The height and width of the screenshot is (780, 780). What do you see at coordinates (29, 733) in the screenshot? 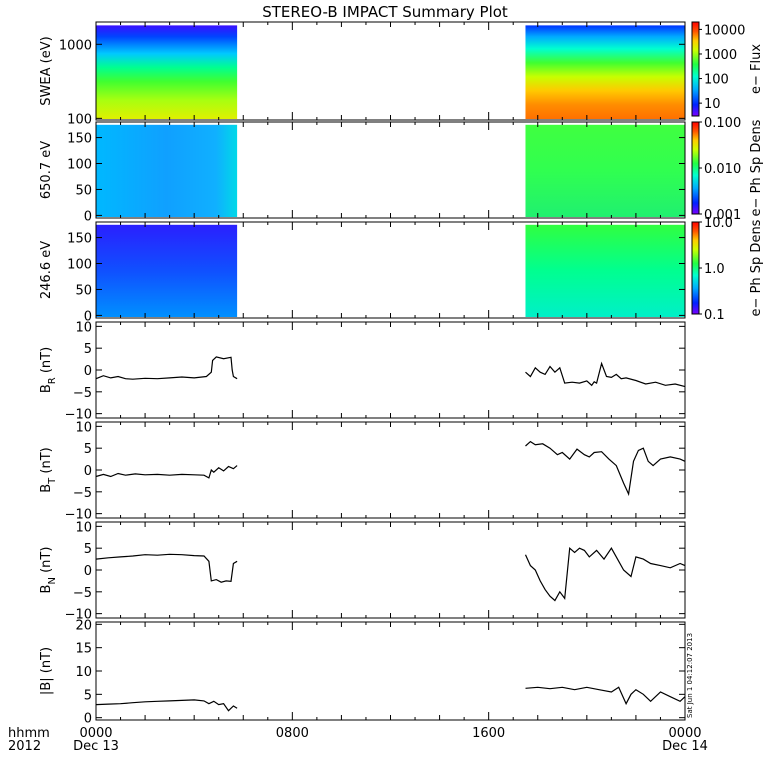
I see `time-axis-label: hhmm` at bounding box center [29, 733].